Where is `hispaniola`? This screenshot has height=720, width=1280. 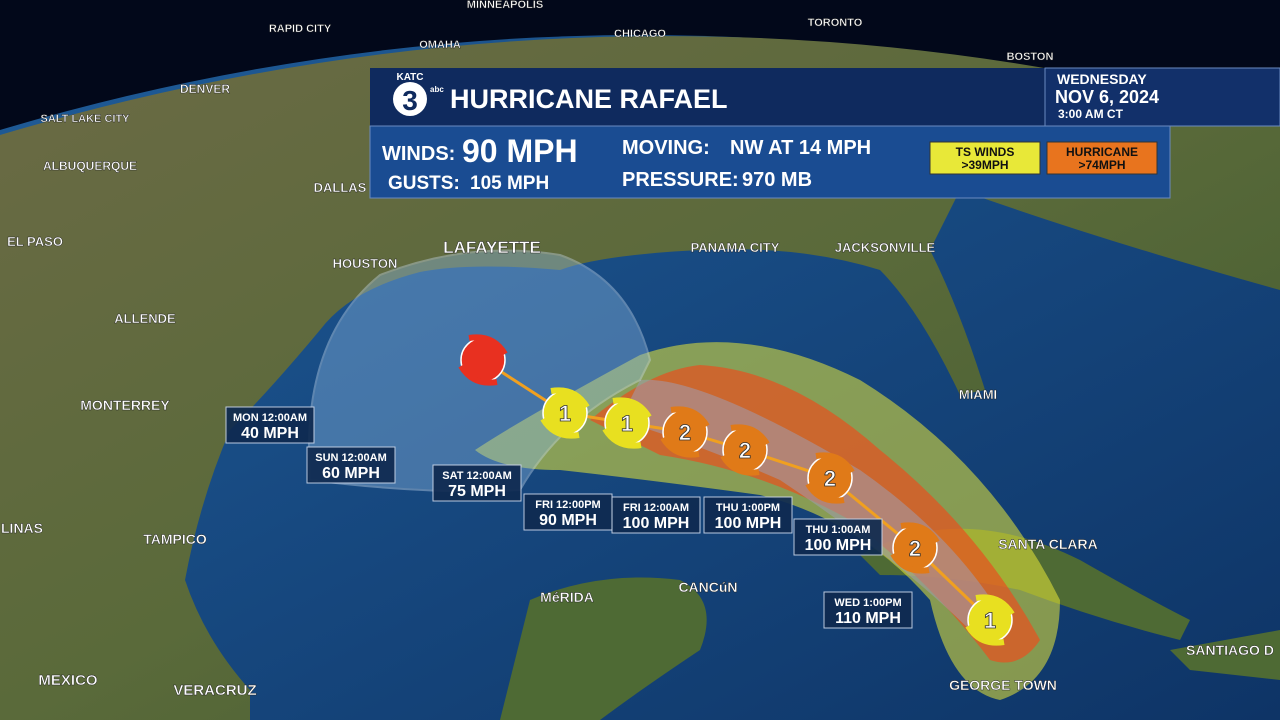 hispaniola is located at coordinates (1225, 655).